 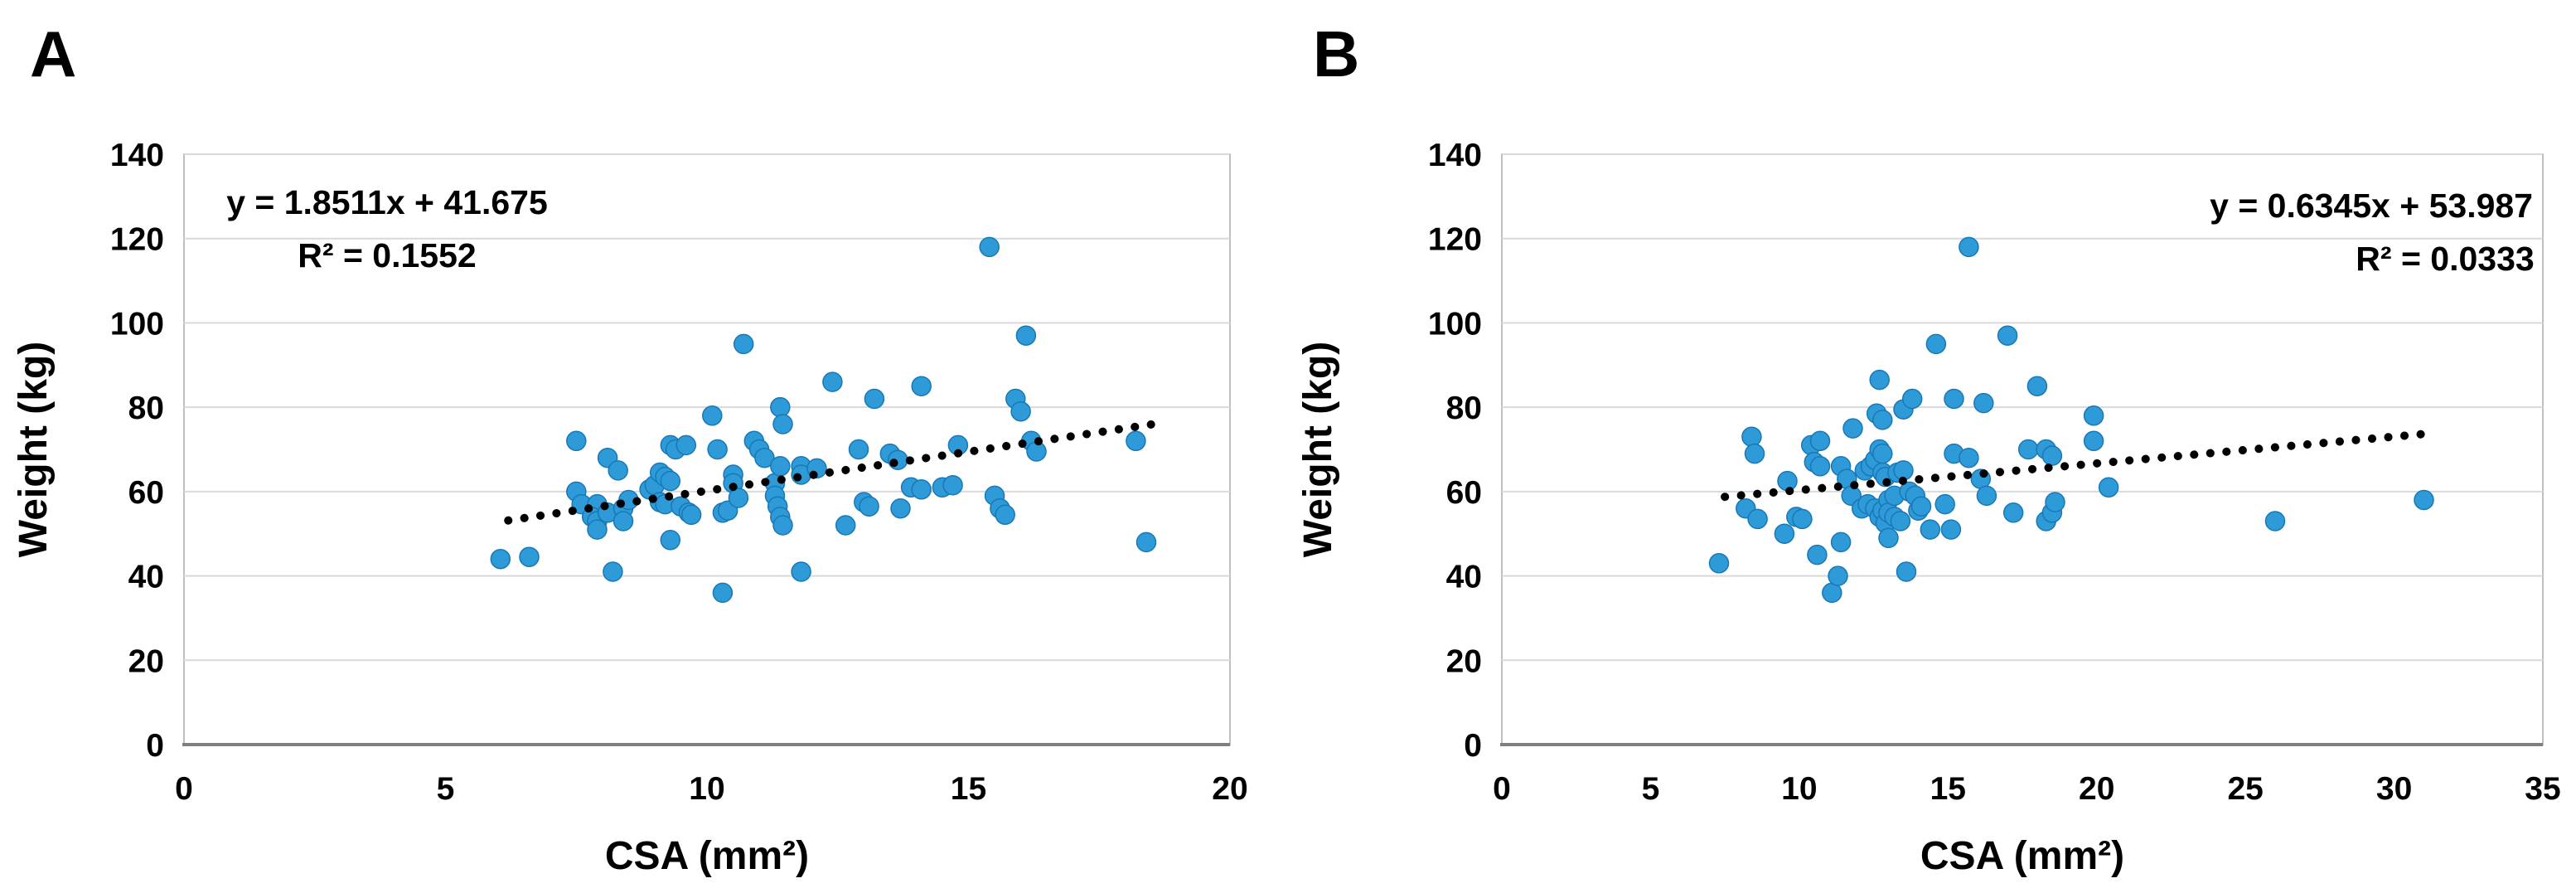 What do you see at coordinates (2022, 856) in the screenshot?
I see `panel-b-x-axis-title: CSA (mm²)` at bounding box center [2022, 856].